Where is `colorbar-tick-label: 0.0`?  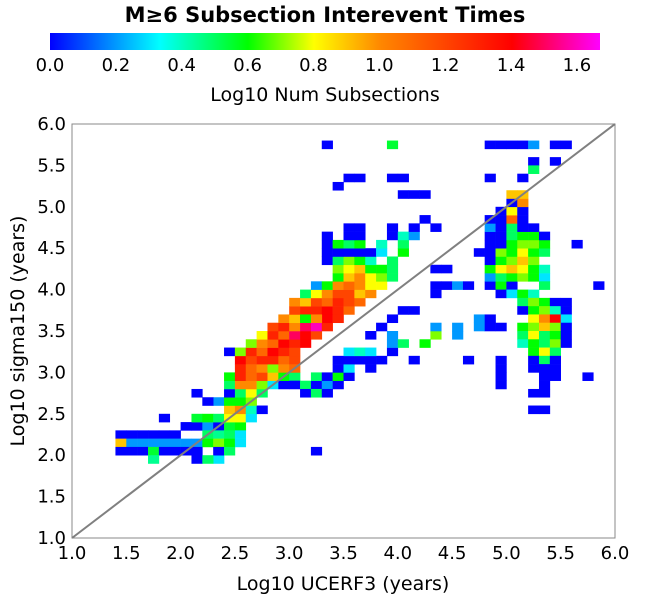 colorbar-tick-label: 0.0 is located at coordinates (50, 65).